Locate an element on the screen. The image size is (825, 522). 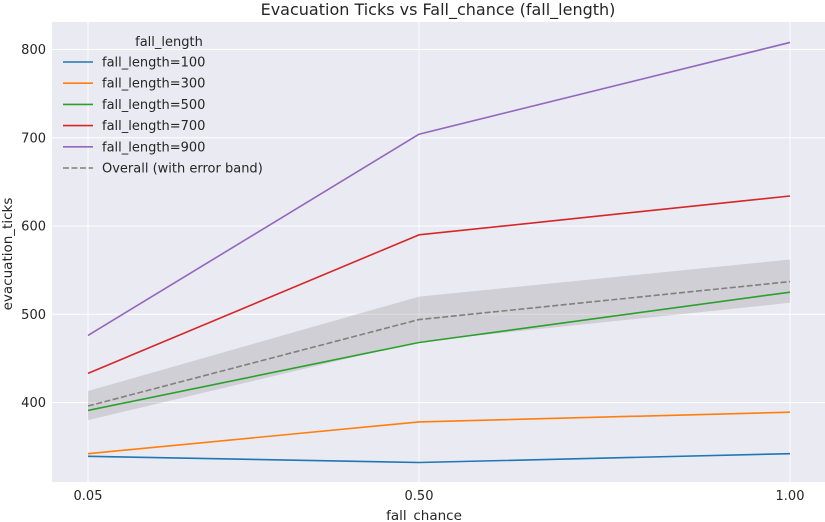
y-tick-labels: 400 500 600 700 800 is located at coordinates (33, 227).